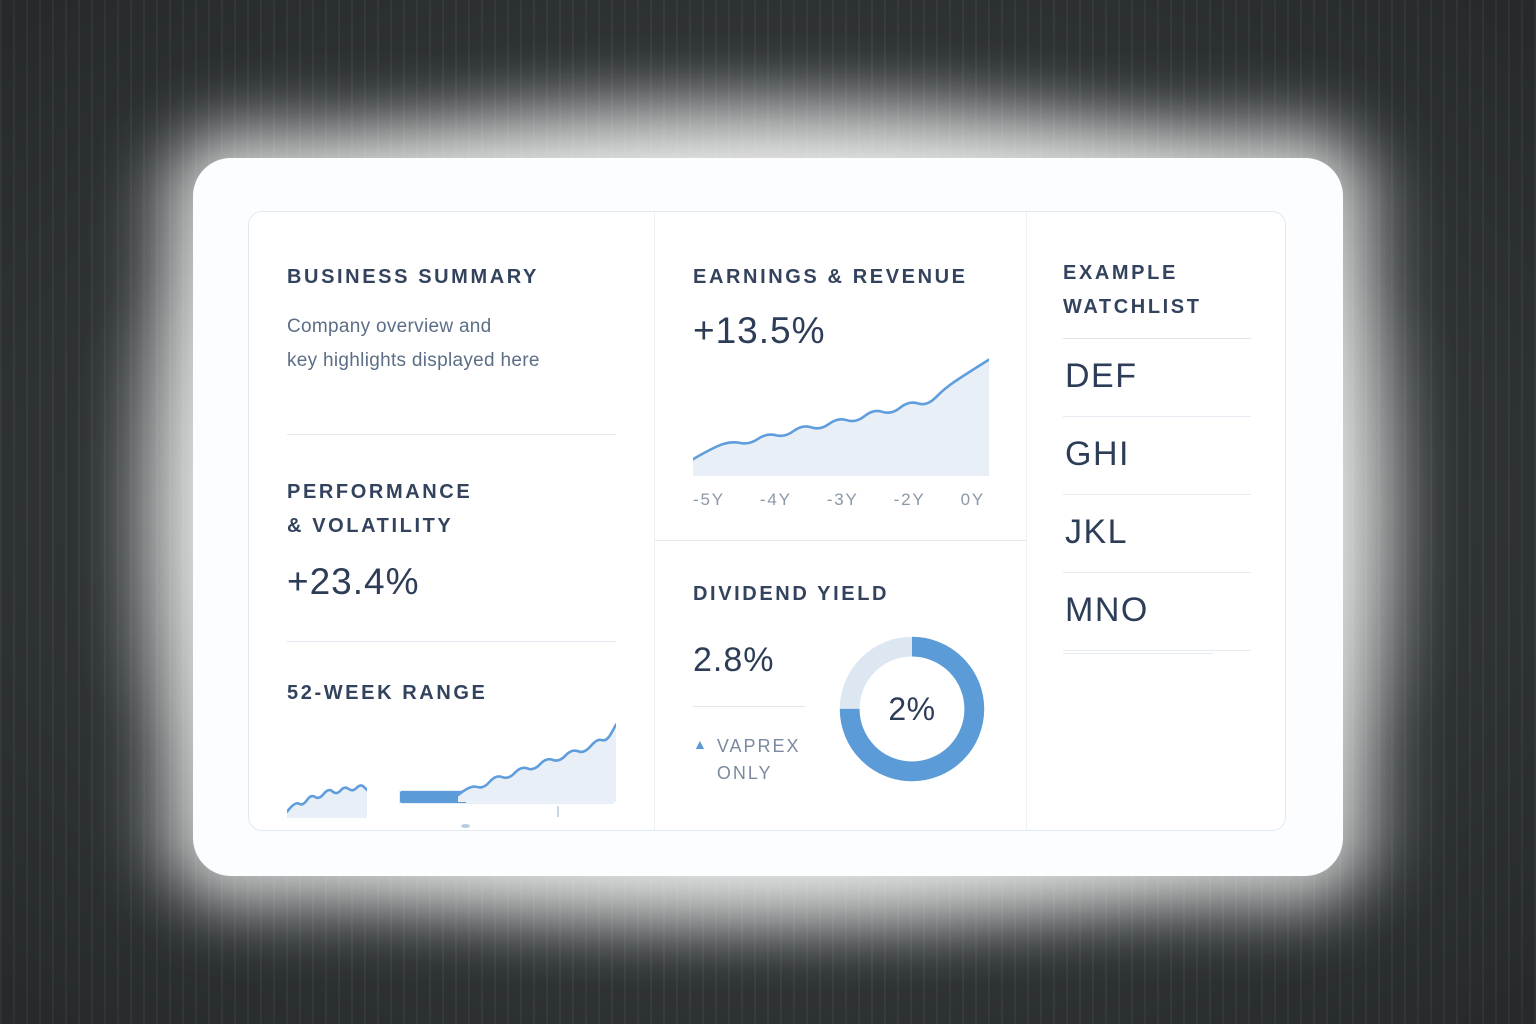  Describe the element at coordinates (433, 797) in the screenshot. I see `range-bar-fill` at that location.